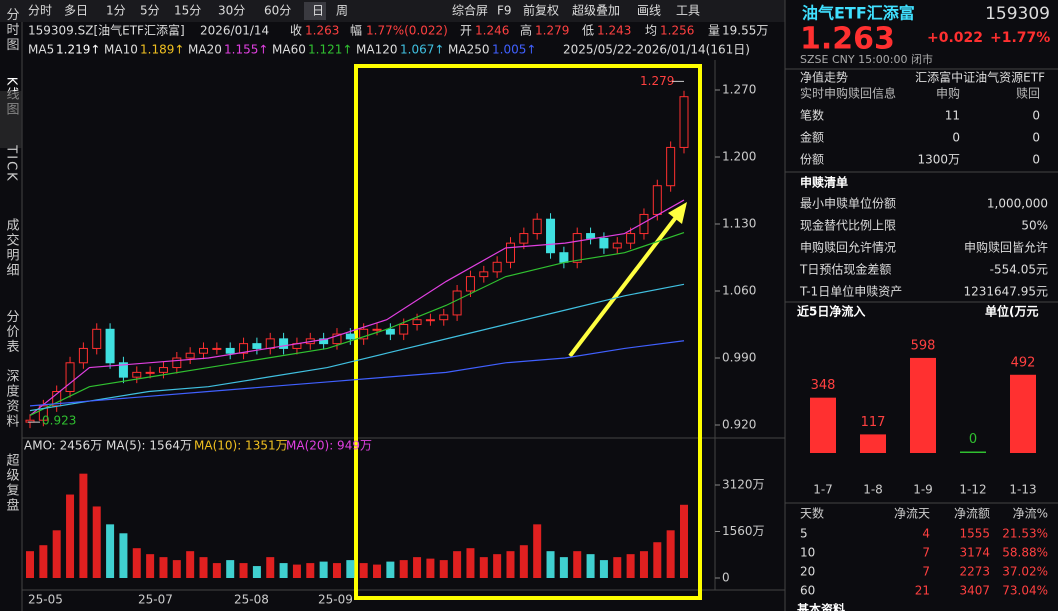 The height and width of the screenshot is (611, 1058). I want to click on date-range: 2025/05/22-2026/01/14(161日), so click(656, 50).